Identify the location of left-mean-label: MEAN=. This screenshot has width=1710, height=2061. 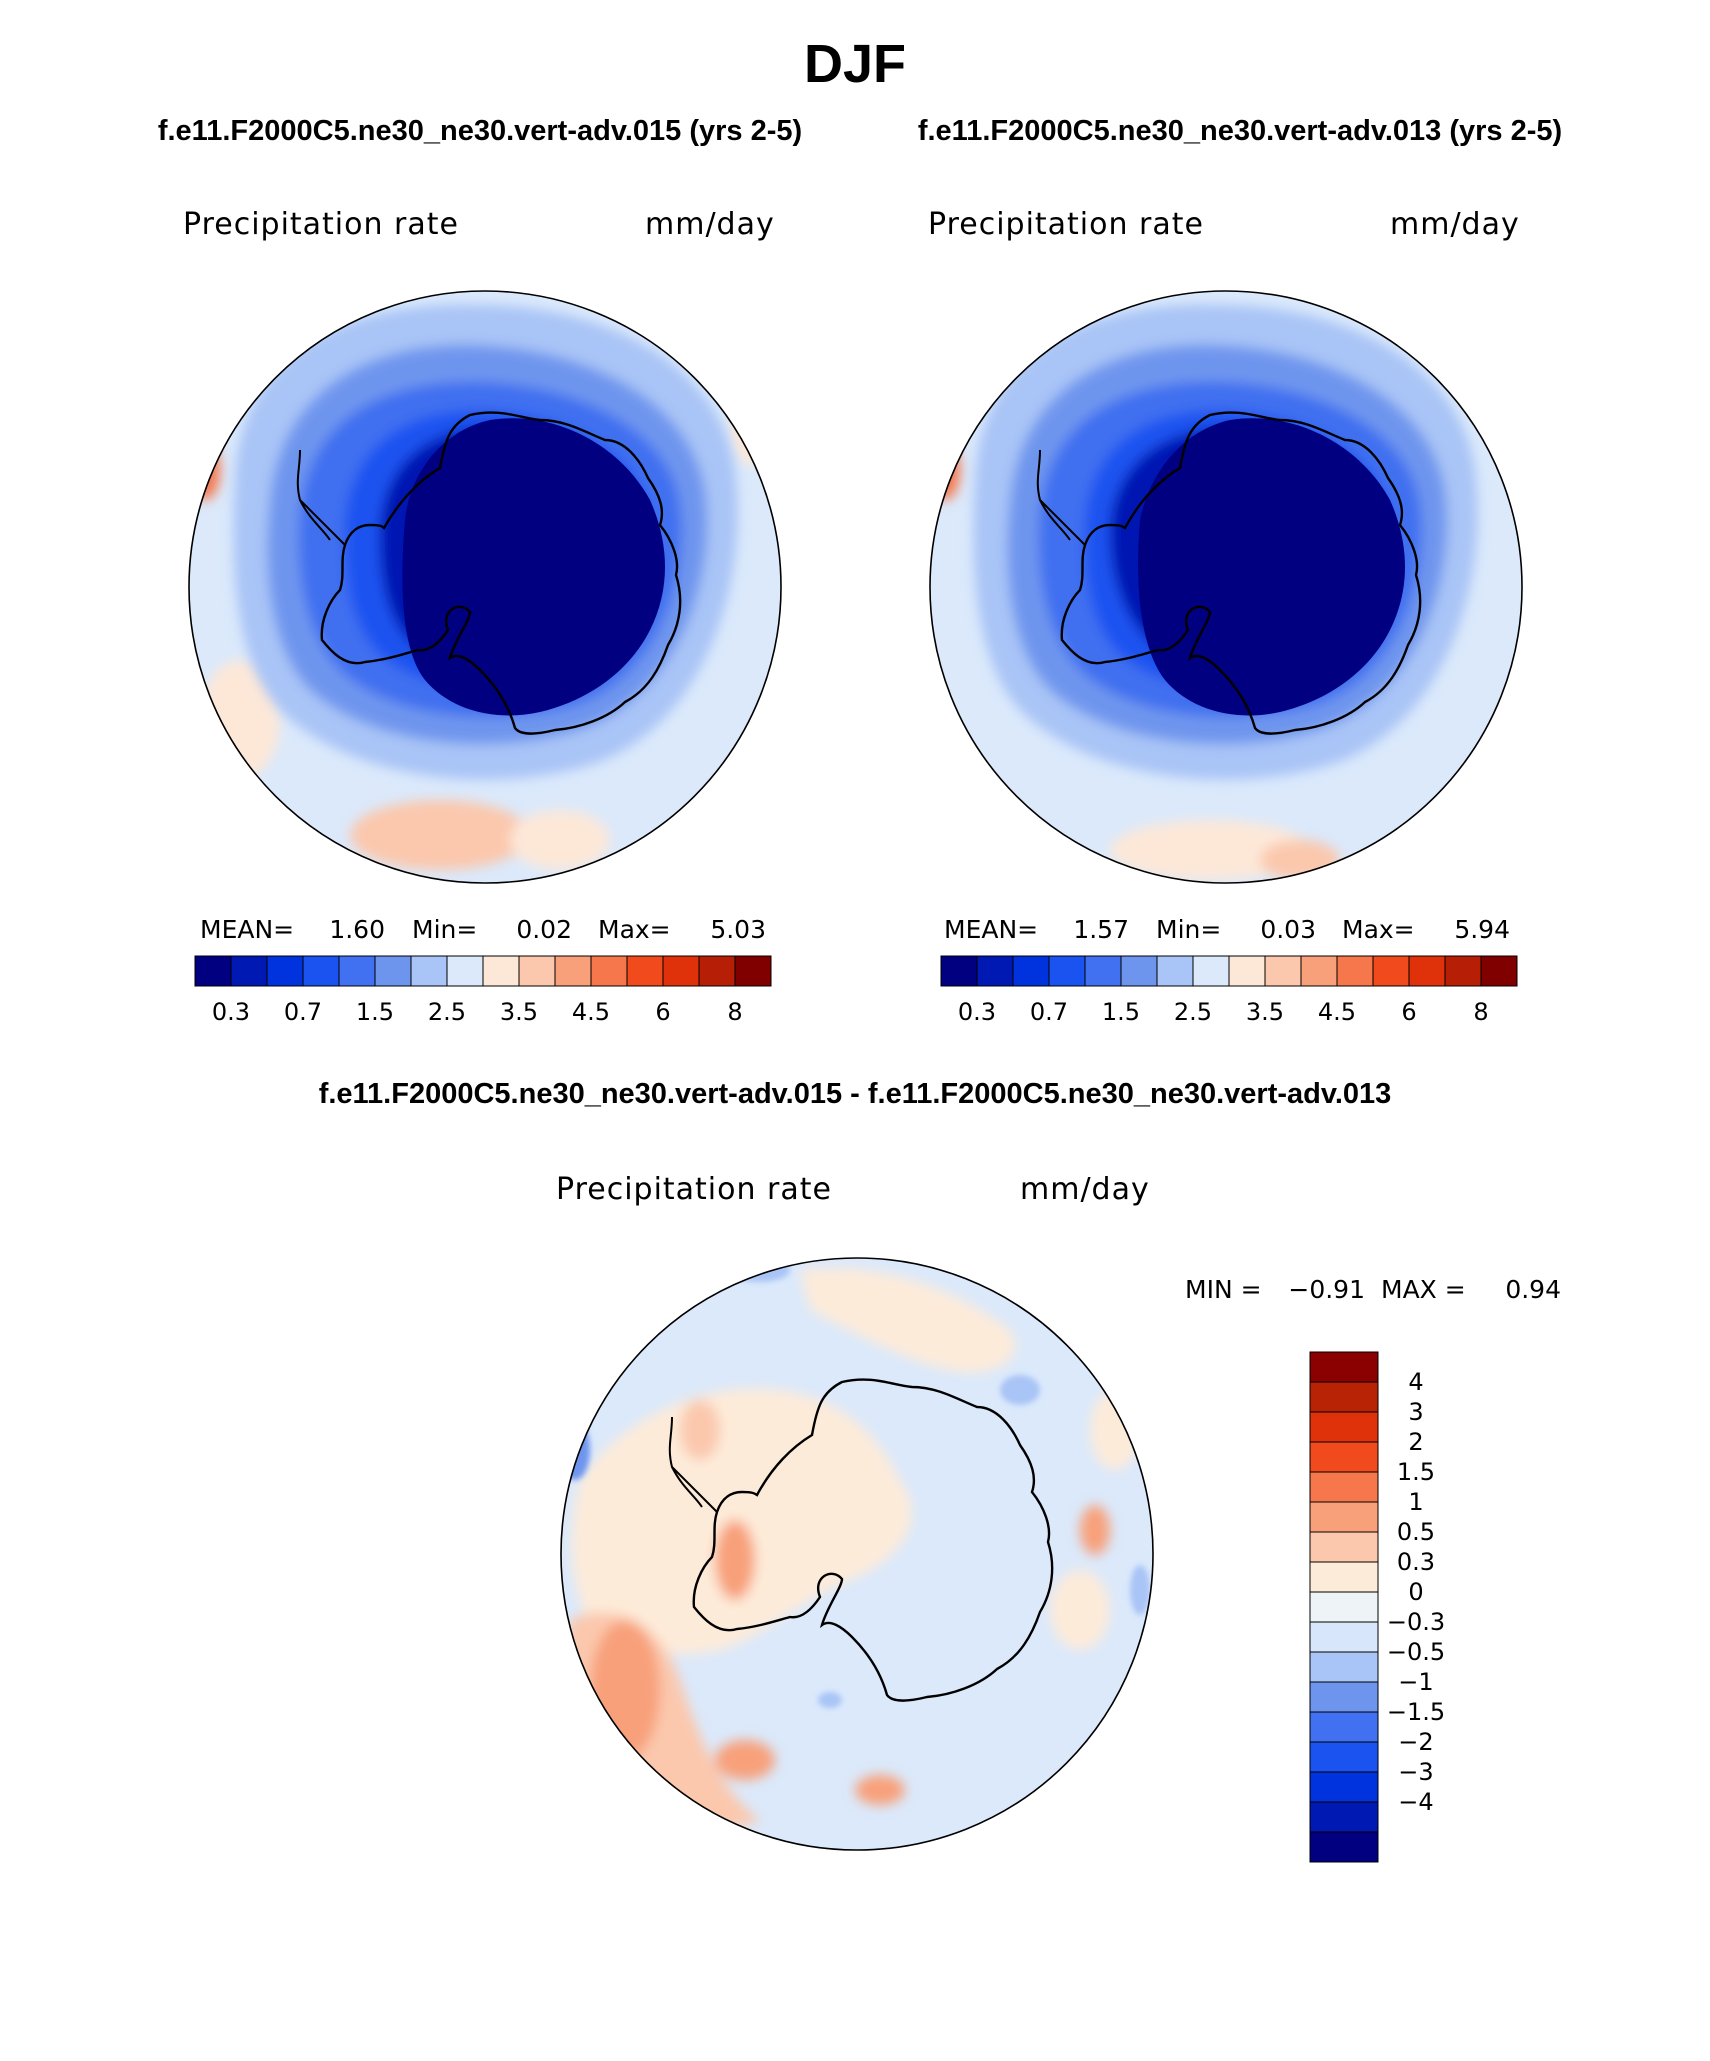
(247, 929).